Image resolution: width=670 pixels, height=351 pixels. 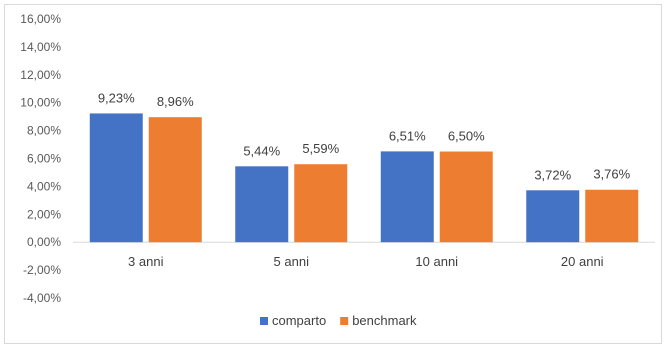 What do you see at coordinates (44, 214) in the screenshot?
I see `y-tick-label: 2,00%` at bounding box center [44, 214].